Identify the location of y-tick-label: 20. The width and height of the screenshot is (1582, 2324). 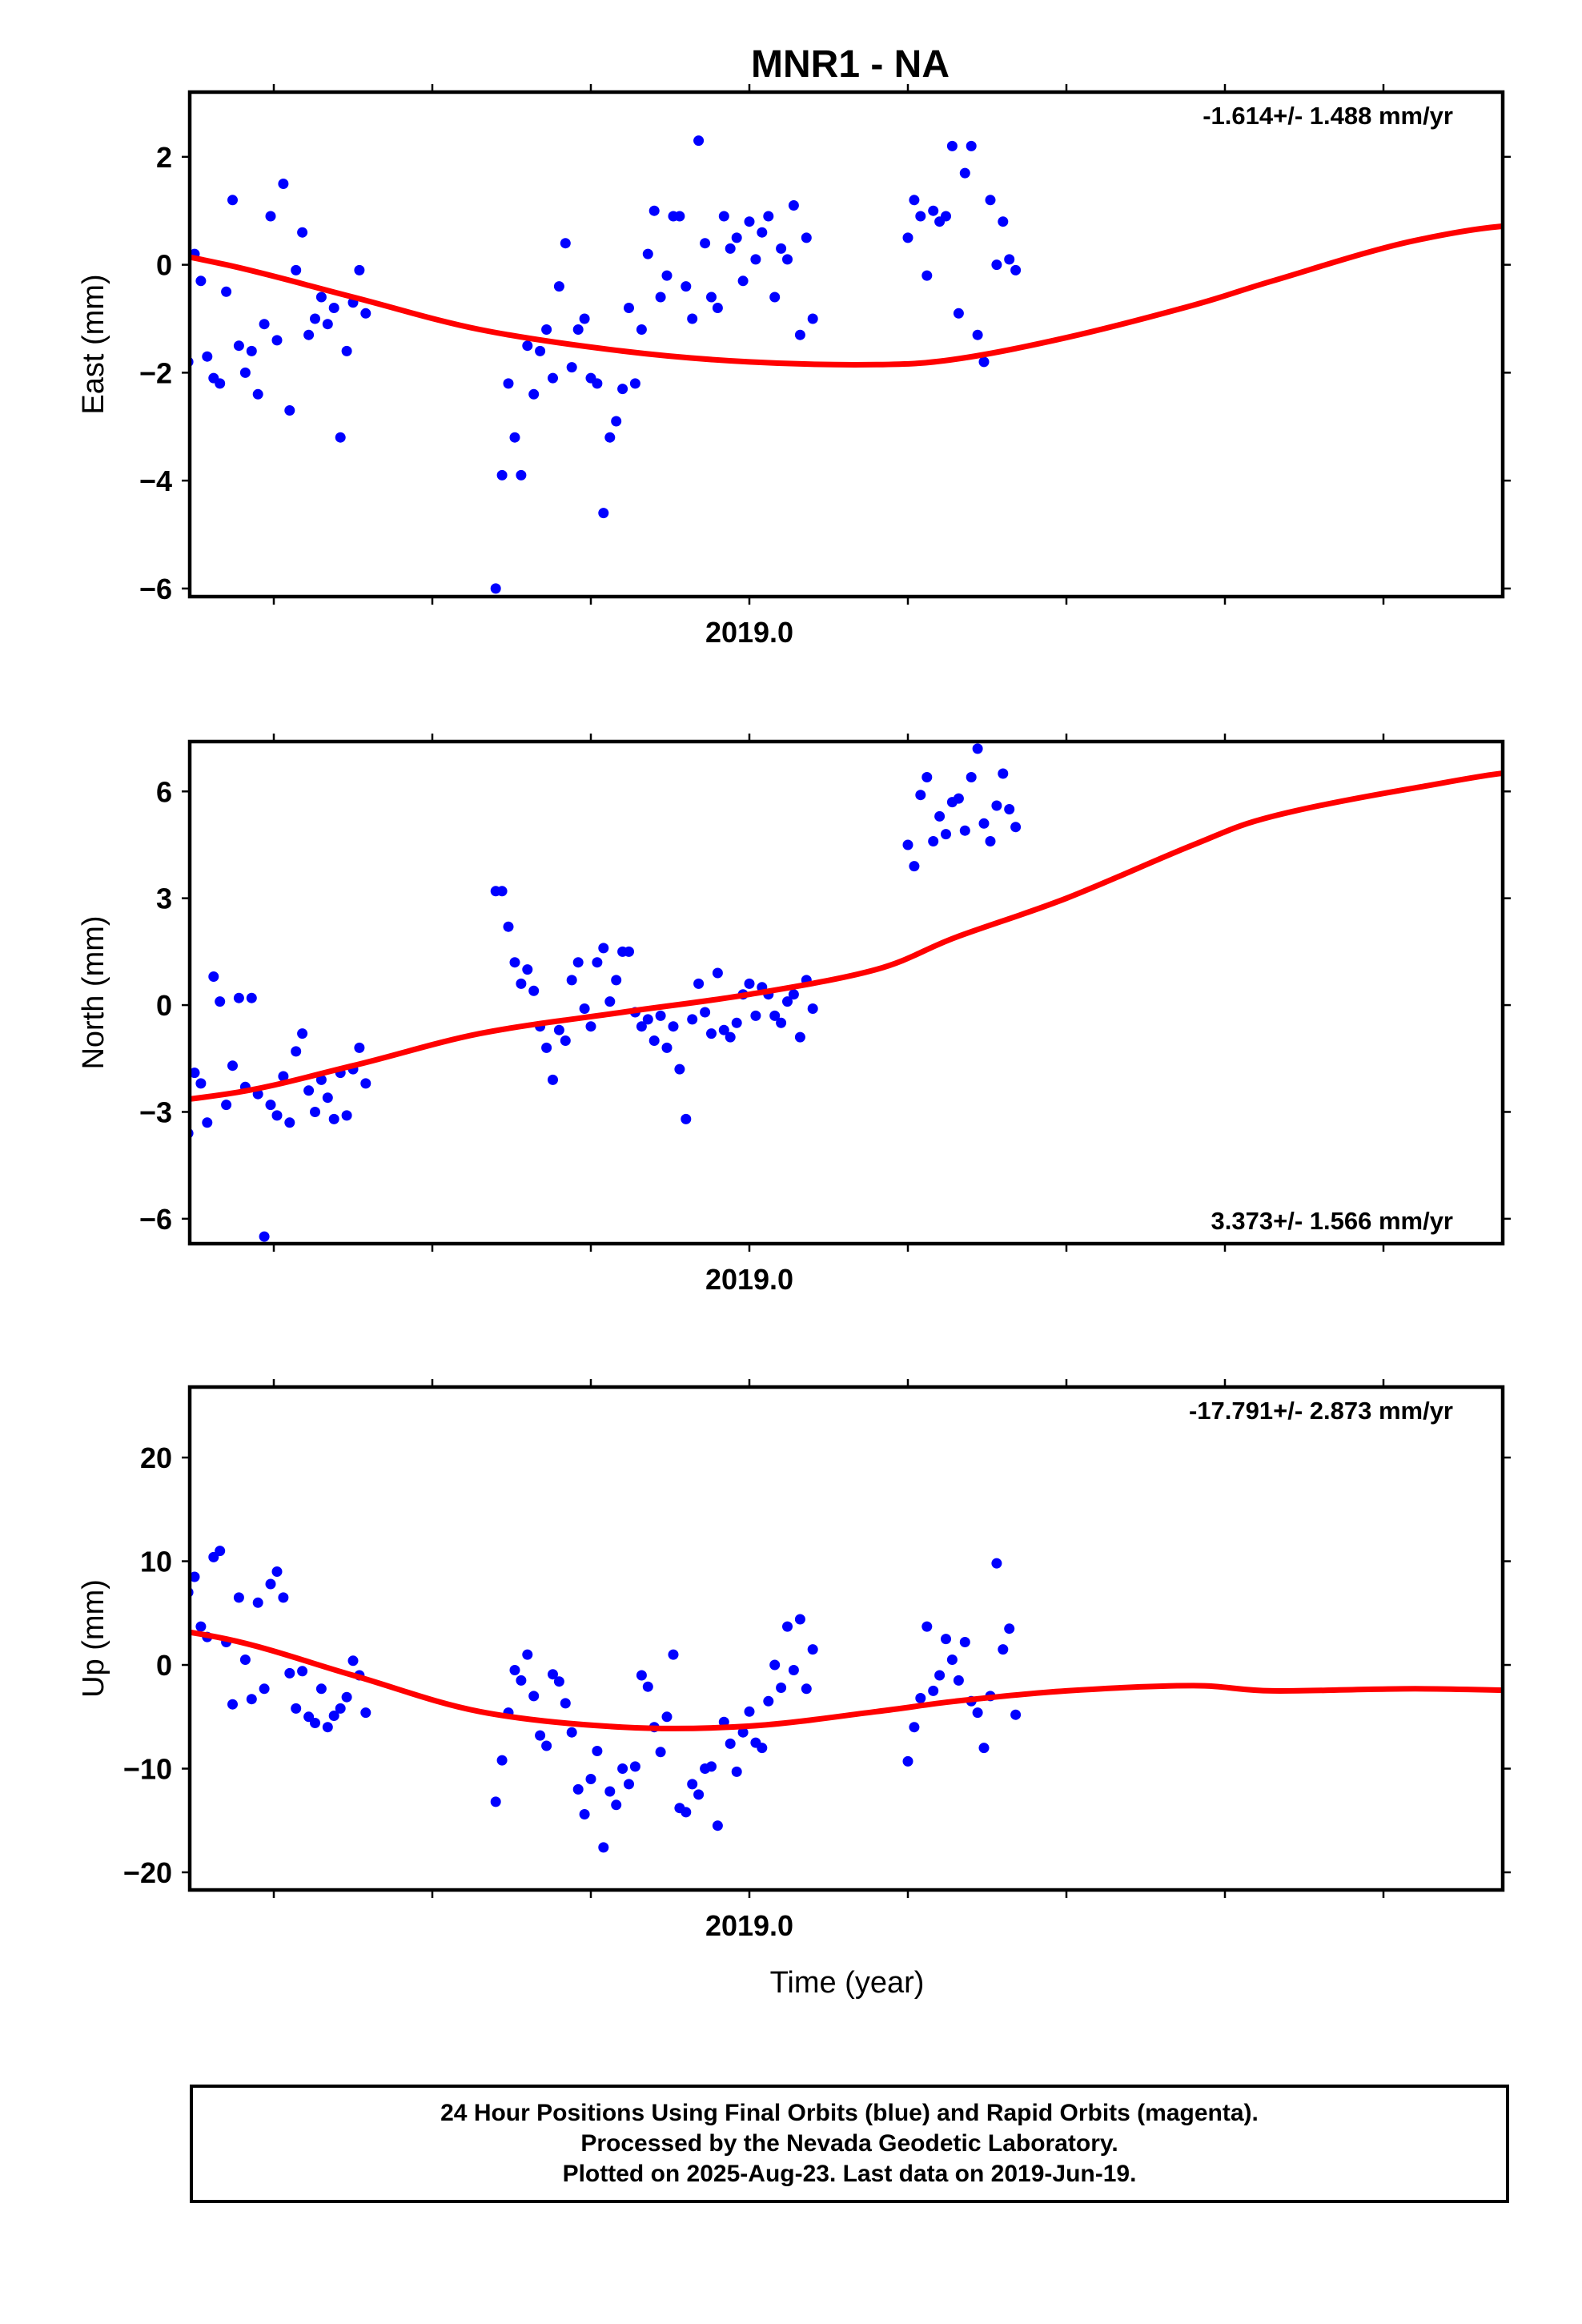
(156, 1457).